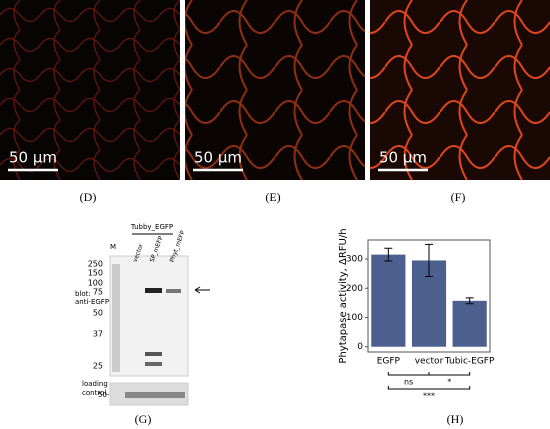  What do you see at coordinates (354, 260) in the screenshot?
I see `y-tick-label: 300` at bounding box center [354, 260].